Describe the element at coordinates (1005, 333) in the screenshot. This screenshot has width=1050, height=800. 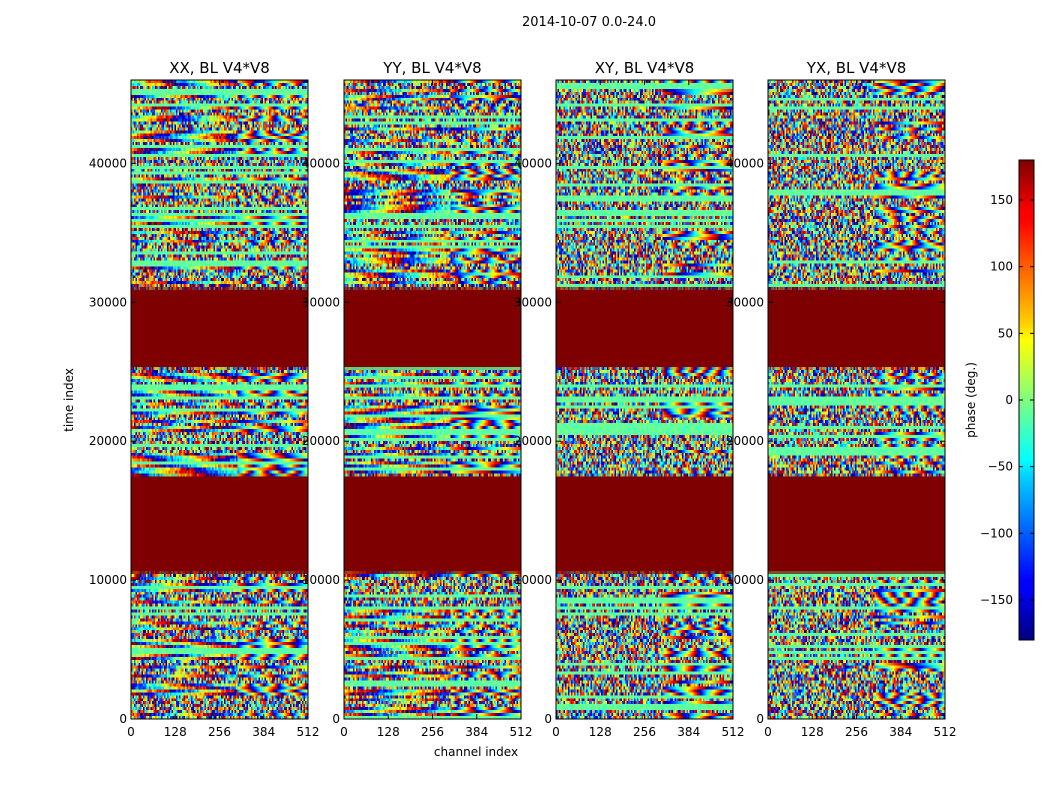
I see `colorbar-tick-label: 50` at that location.